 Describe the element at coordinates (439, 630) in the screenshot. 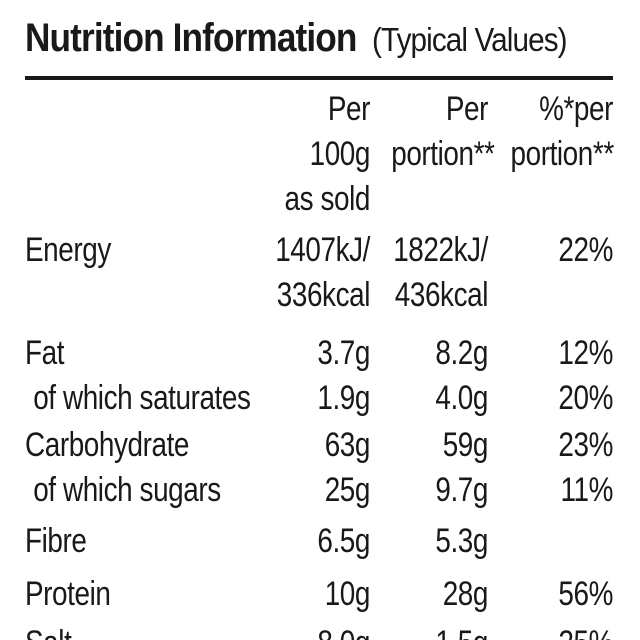

I see `per-portion-value: 1.5g` at that location.